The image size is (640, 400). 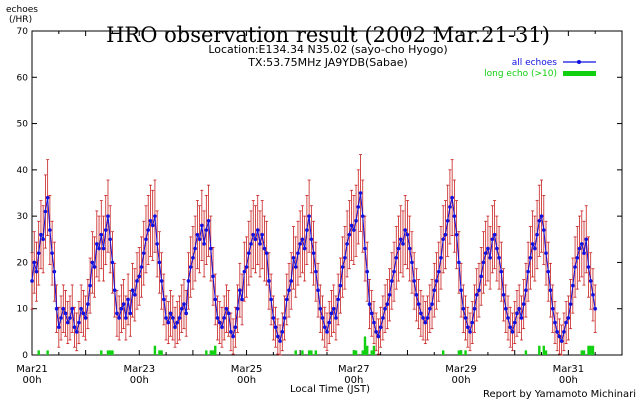 What do you see at coordinates (247, 369) in the screenshot?
I see `x-tick-label: Mar25` at bounding box center [247, 369].